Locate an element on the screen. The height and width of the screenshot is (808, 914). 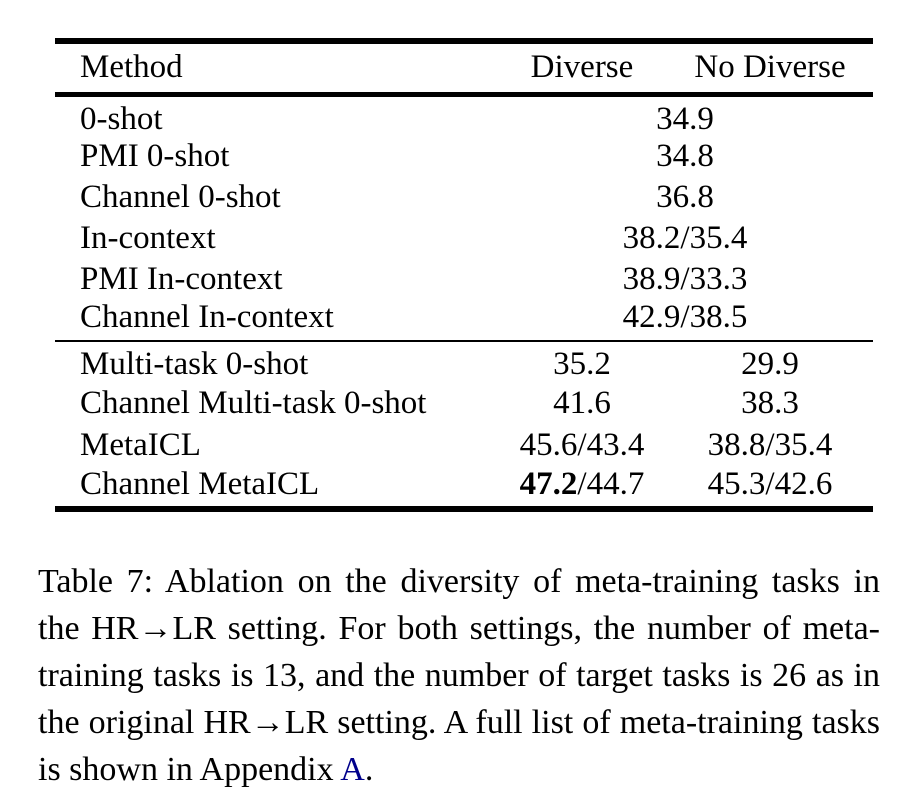
no-diverse-value-cell: 38.8/35.4 is located at coordinates (770, 445).